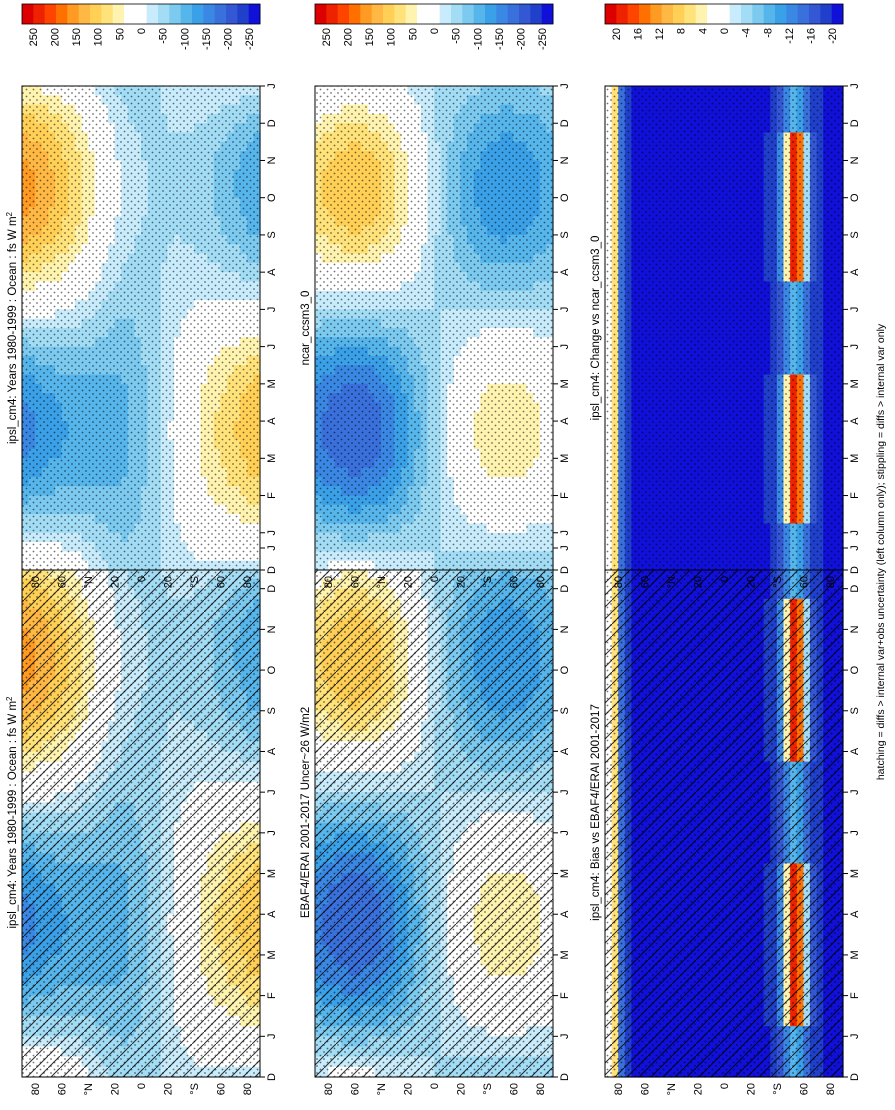  Describe the element at coordinates (250, 39) in the screenshot. I see `colorbar-tick-label: -250` at that location.